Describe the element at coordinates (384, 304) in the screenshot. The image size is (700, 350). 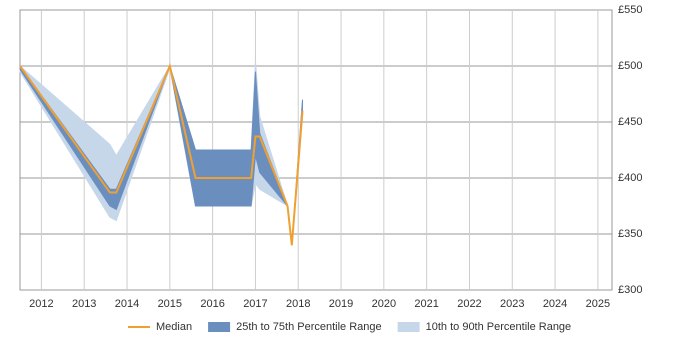
I see `x-tick-label: 2020` at that location.